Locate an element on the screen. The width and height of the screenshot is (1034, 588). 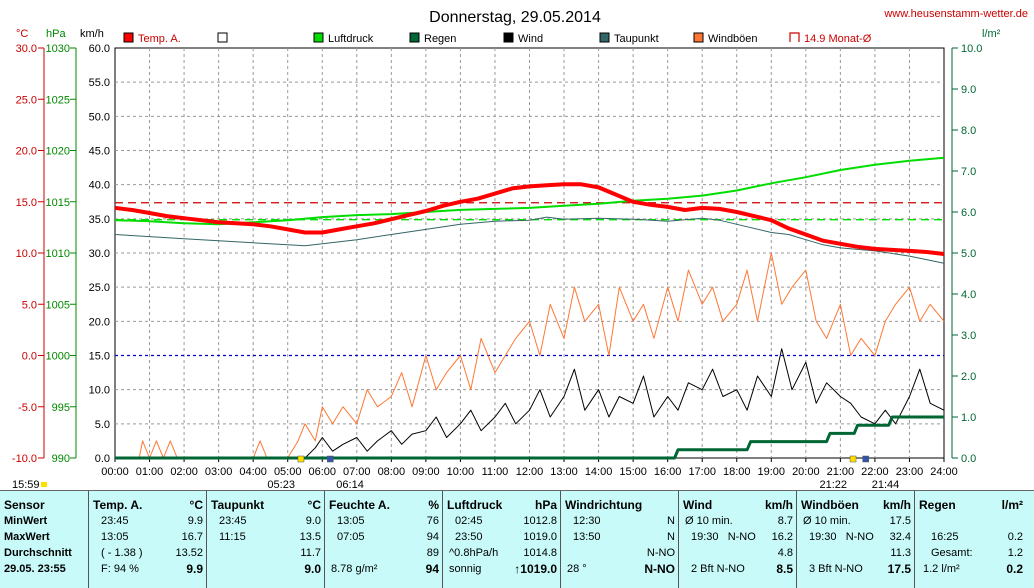
summary-cell-value: 13.5 is located at coordinates (310, 537).